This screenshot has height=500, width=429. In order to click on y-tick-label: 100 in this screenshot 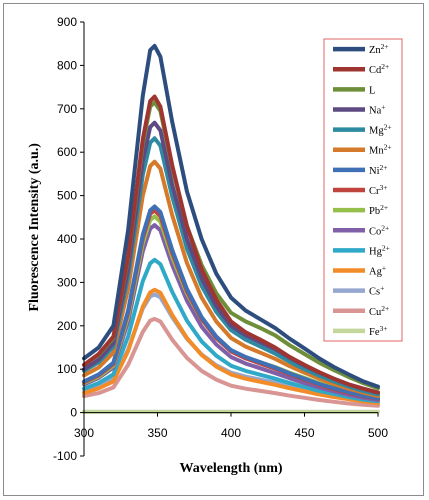, I will do `click(67, 369)`.